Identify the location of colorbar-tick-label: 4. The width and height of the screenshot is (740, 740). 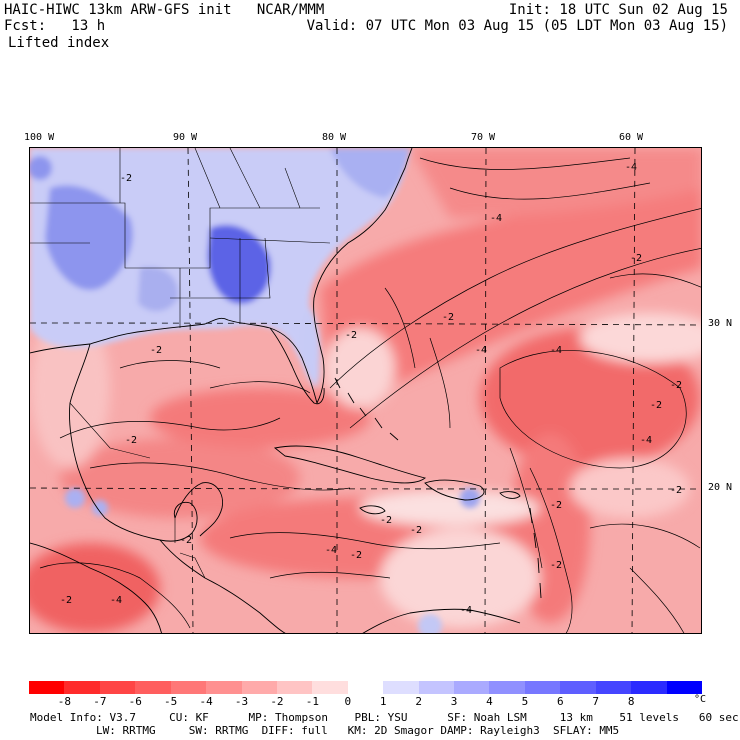
(489, 701).